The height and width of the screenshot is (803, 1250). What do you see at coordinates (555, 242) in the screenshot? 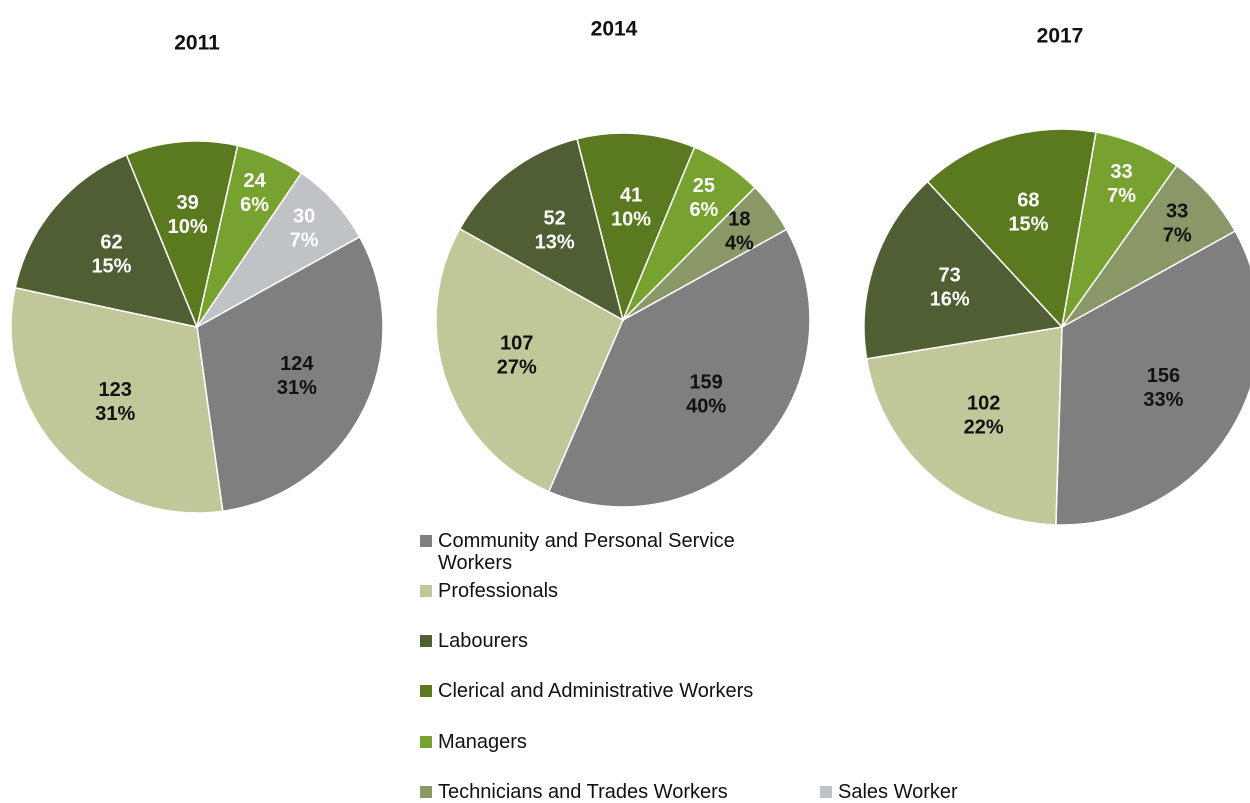
I see `data-label-percent: 13%` at bounding box center [555, 242].